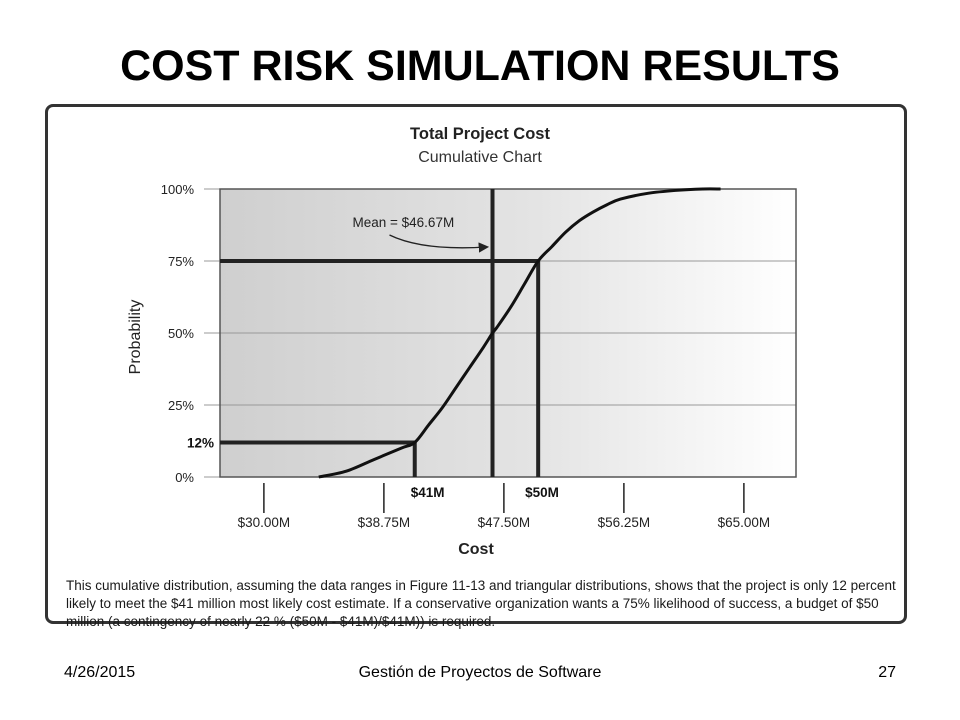 This screenshot has height=720, width=960. I want to click on mean-arrow, so click(439, 243).